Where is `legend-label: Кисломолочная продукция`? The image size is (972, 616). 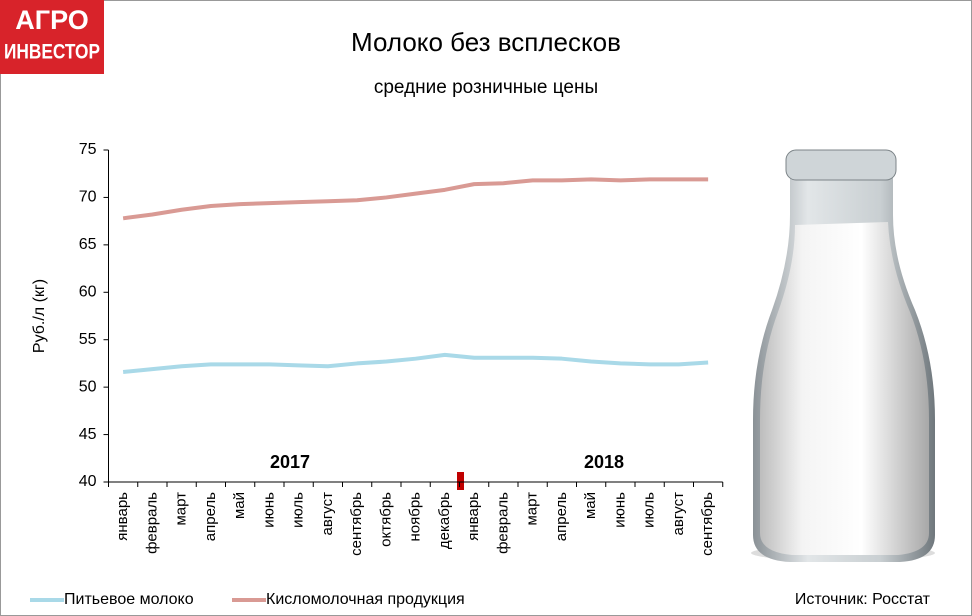
legend-label: Кисломолочная продукция is located at coordinates (365, 599).